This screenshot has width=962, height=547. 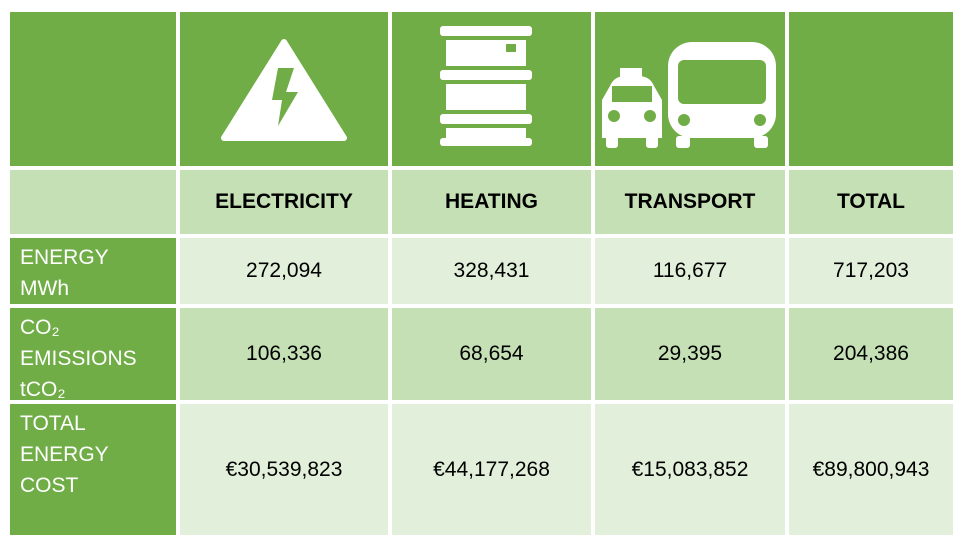 I want to click on data-cell: 272,094, so click(x=284, y=271).